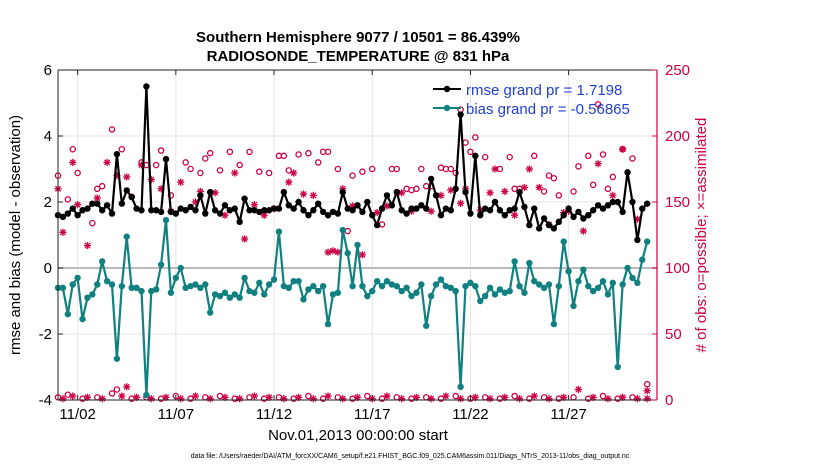  Describe the element at coordinates (447, 108) in the screenshot. I see `legend-bias-marker` at that location.